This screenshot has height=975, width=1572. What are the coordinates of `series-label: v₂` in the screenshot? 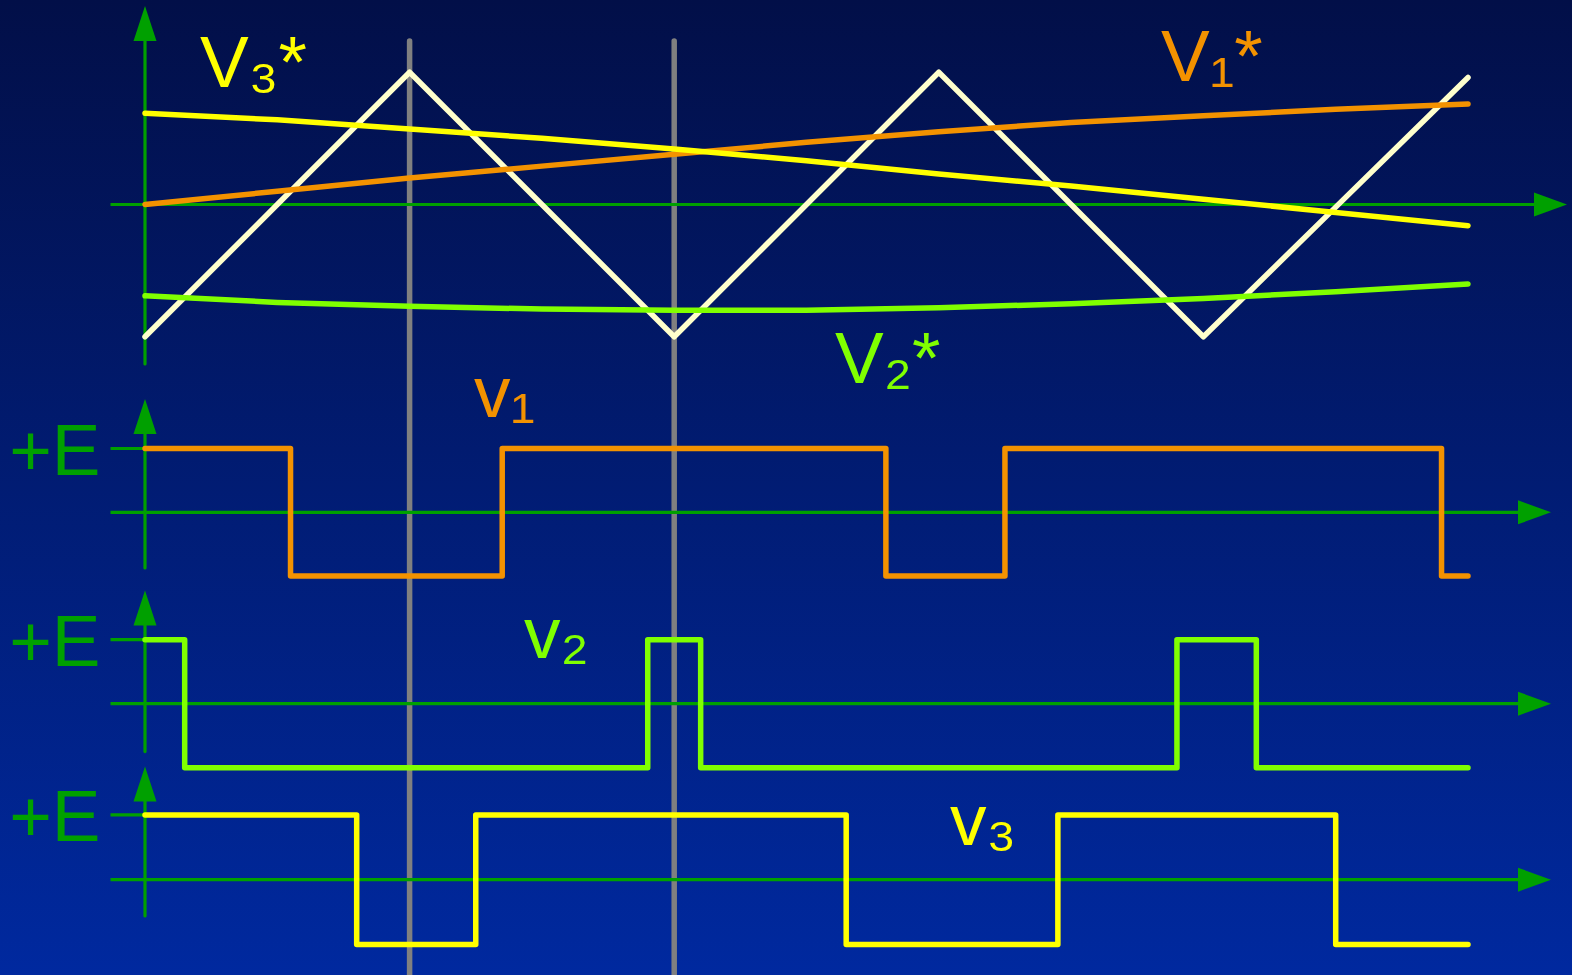 It's located at (556, 632).